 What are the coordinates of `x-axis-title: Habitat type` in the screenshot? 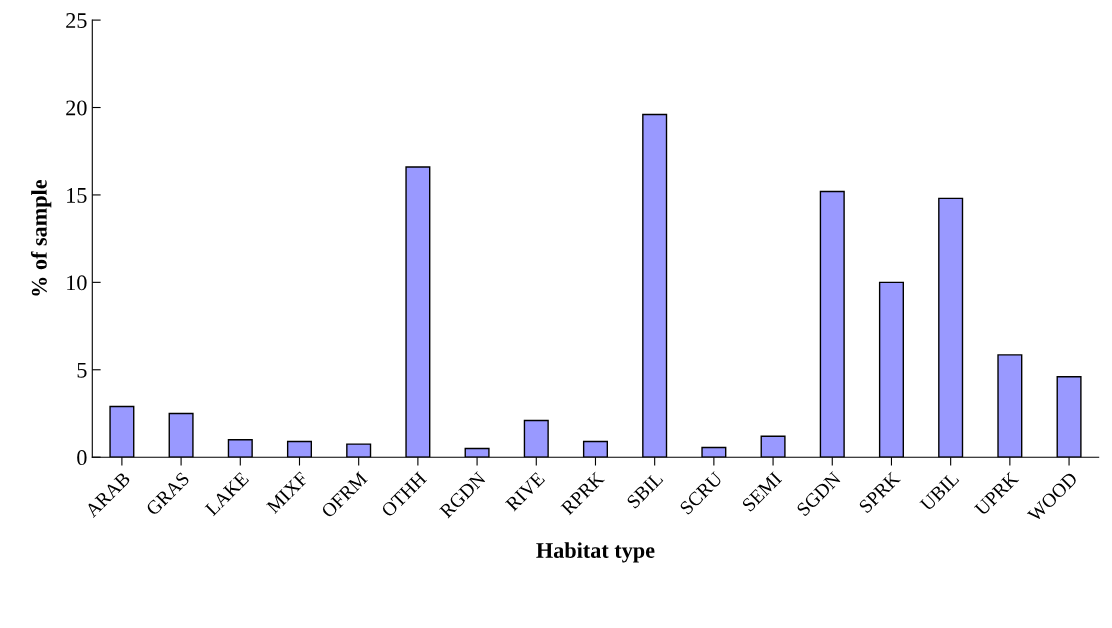 It's located at (595, 552).